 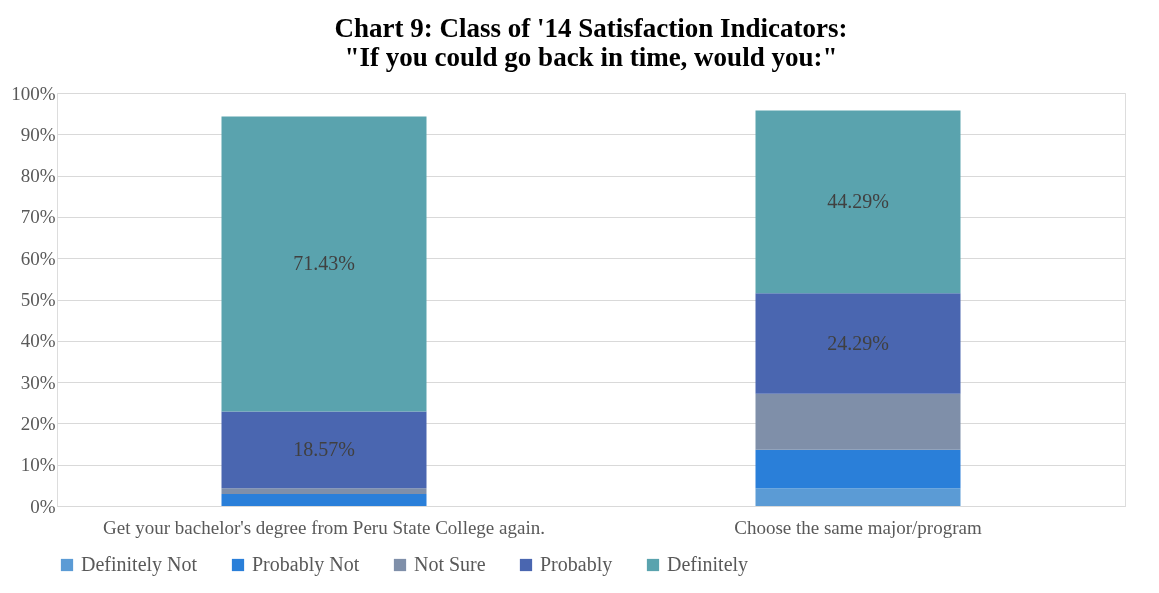 I want to click on data-label: 24.29%, so click(x=858, y=342).